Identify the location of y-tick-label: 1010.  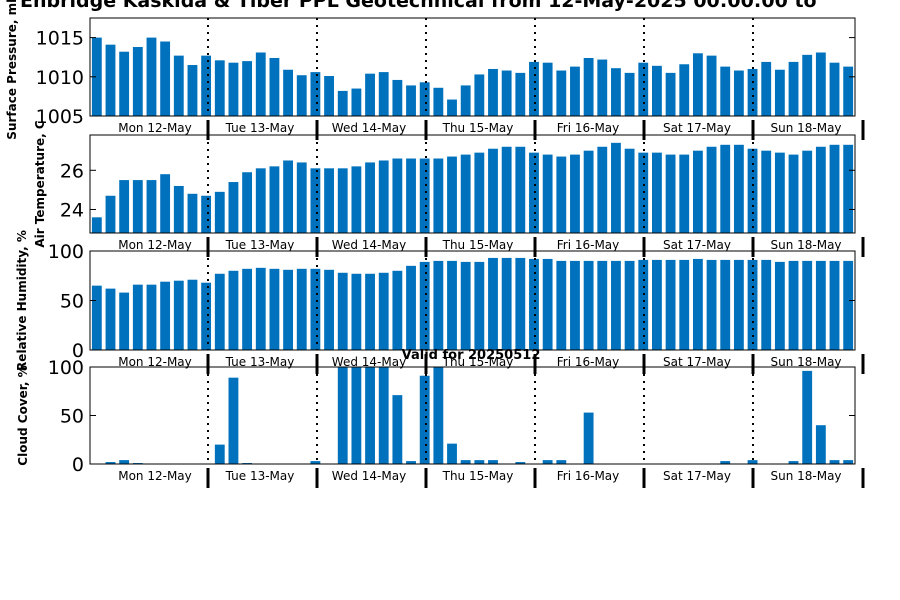
(60, 78).